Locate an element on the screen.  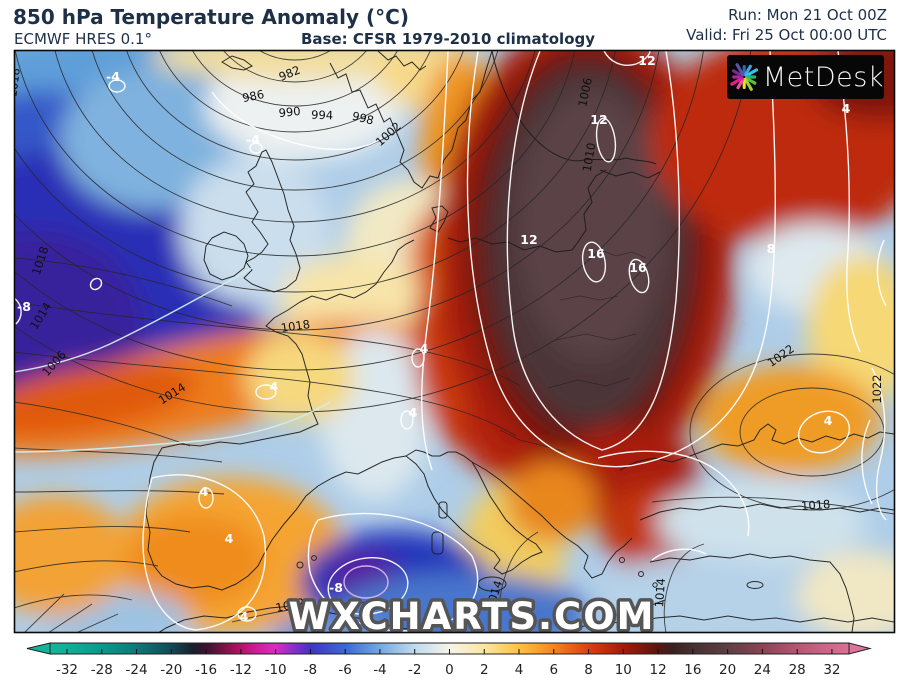
colorbar-tick-label: -16 is located at coordinates (206, 670).